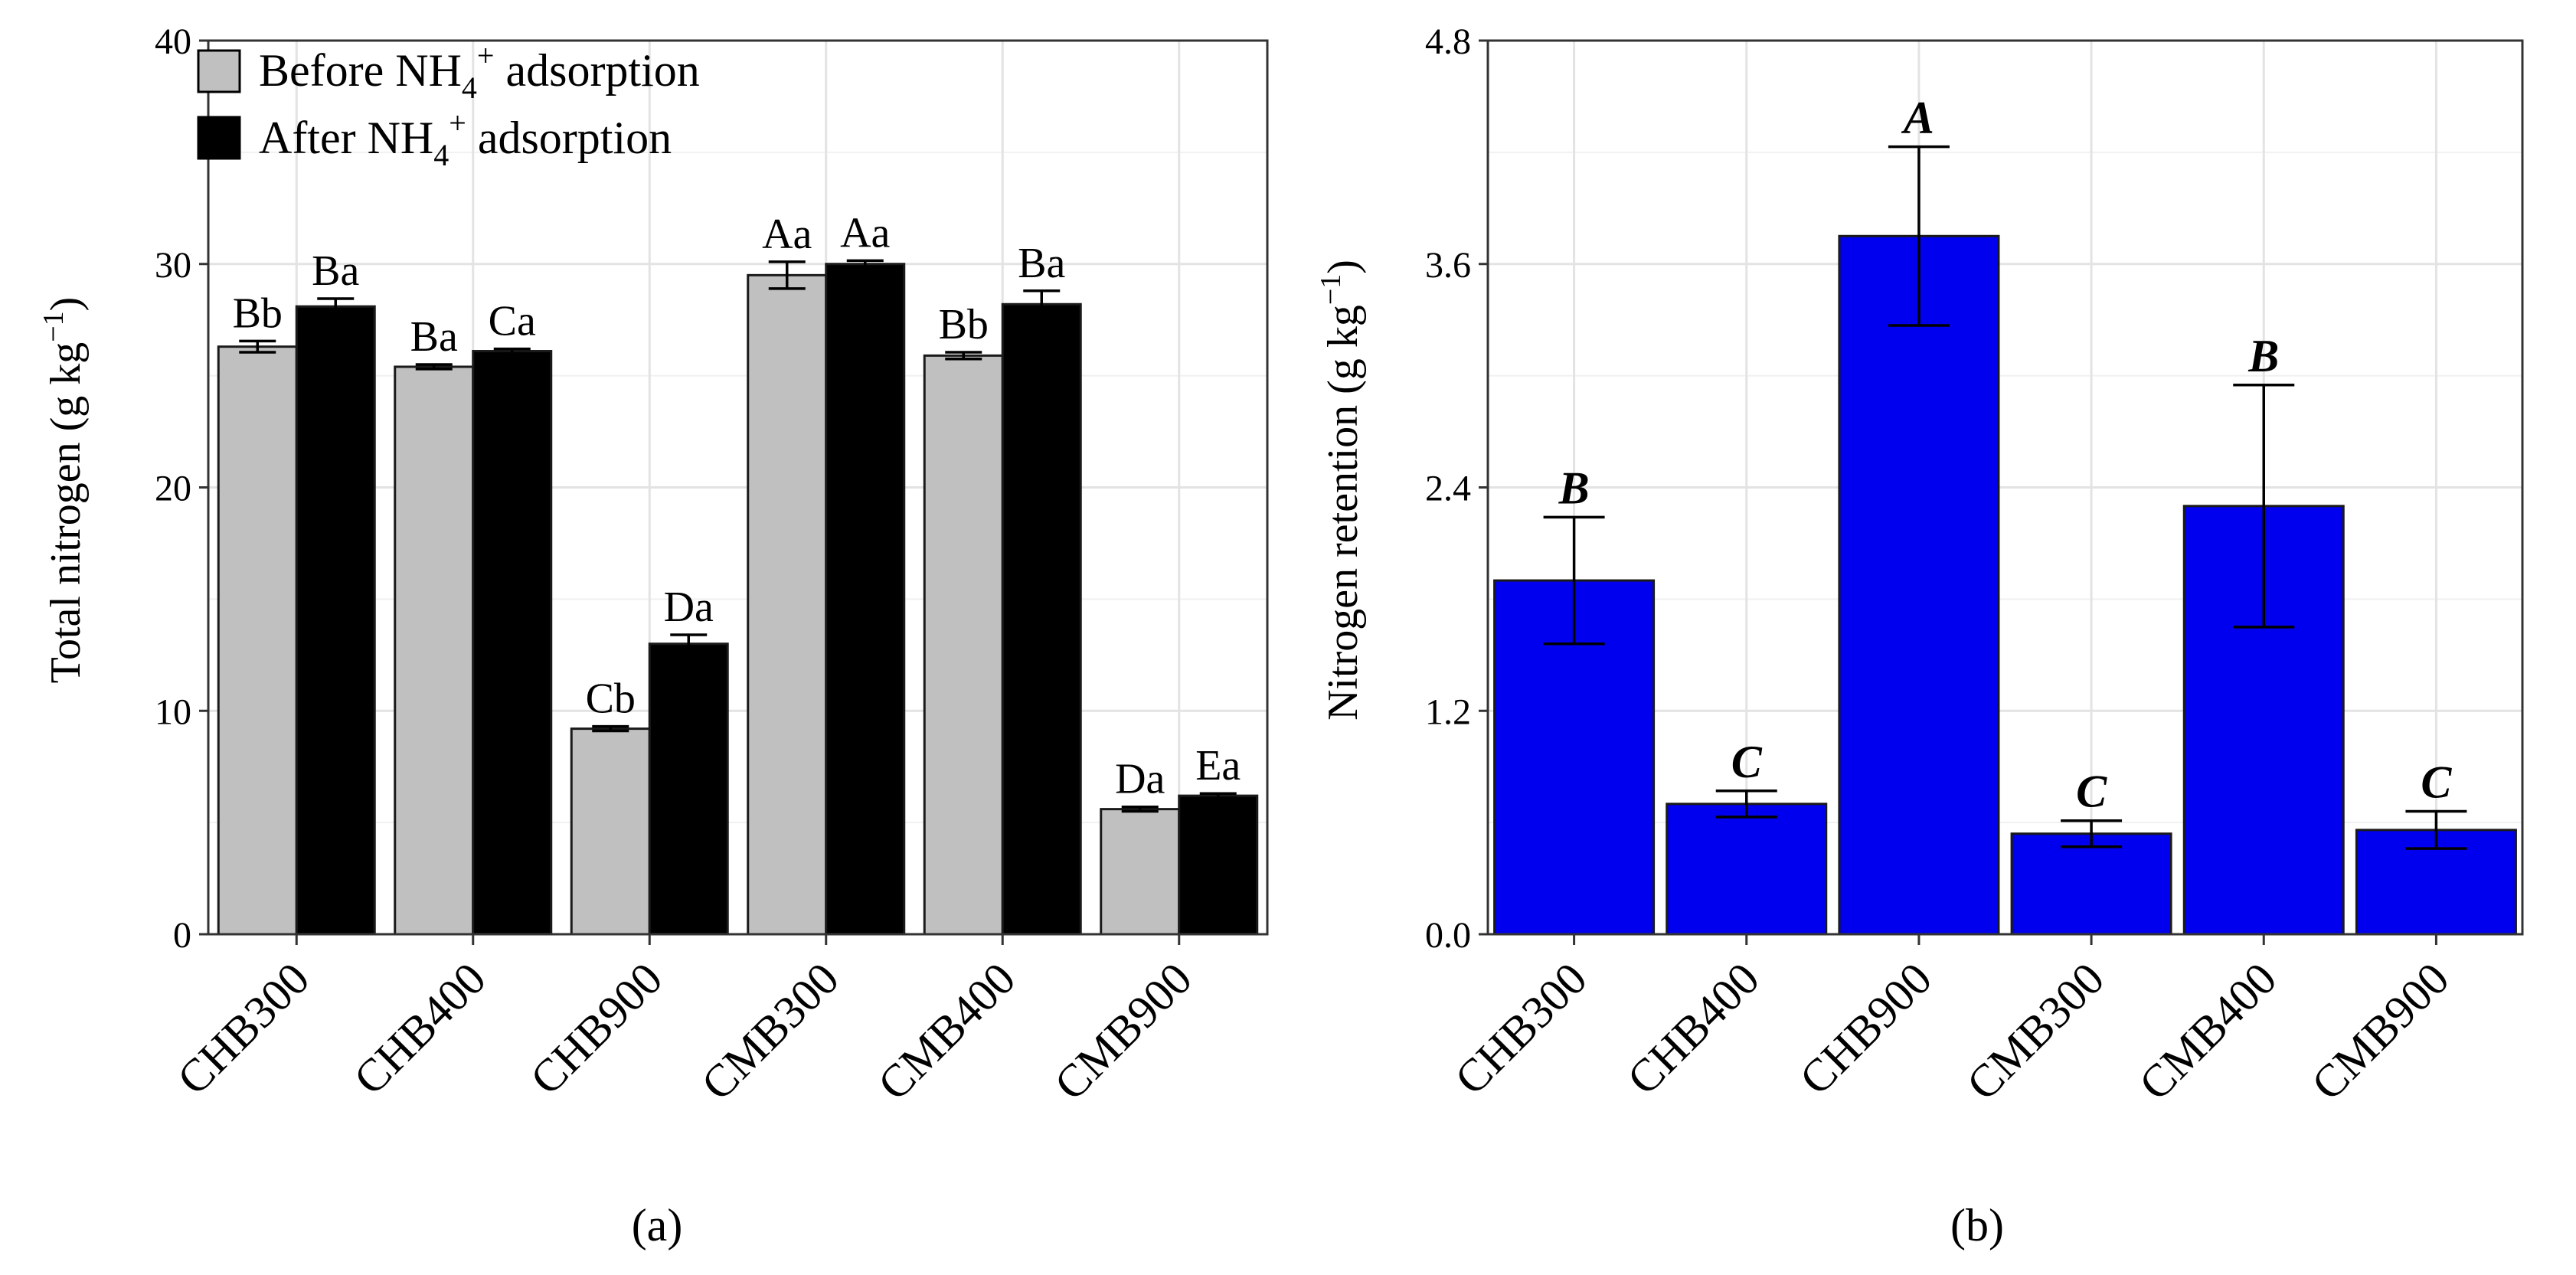 The height and width of the screenshot is (1275, 2576). What do you see at coordinates (479, 71) in the screenshot?
I see `legend-label-before: Before NH4+ adsorption` at bounding box center [479, 71].